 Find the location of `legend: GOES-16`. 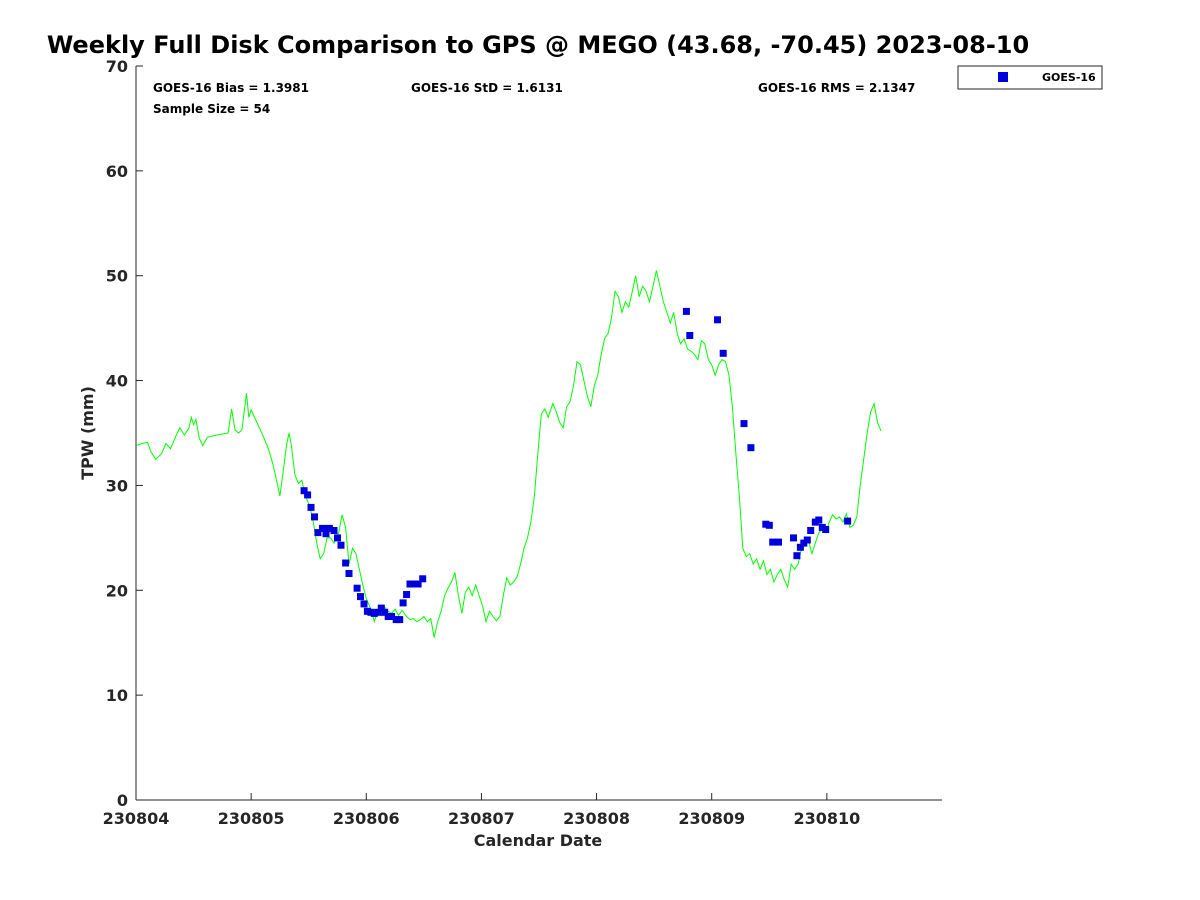

legend: GOES-16 is located at coordinates (1030, 77).